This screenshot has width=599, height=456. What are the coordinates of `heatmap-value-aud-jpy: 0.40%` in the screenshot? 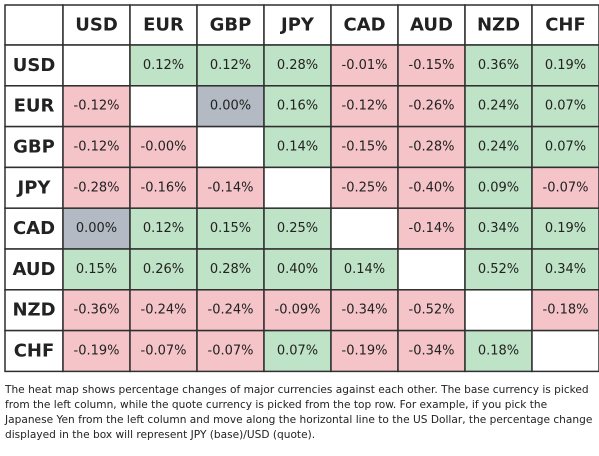 It's located at (297, 269).